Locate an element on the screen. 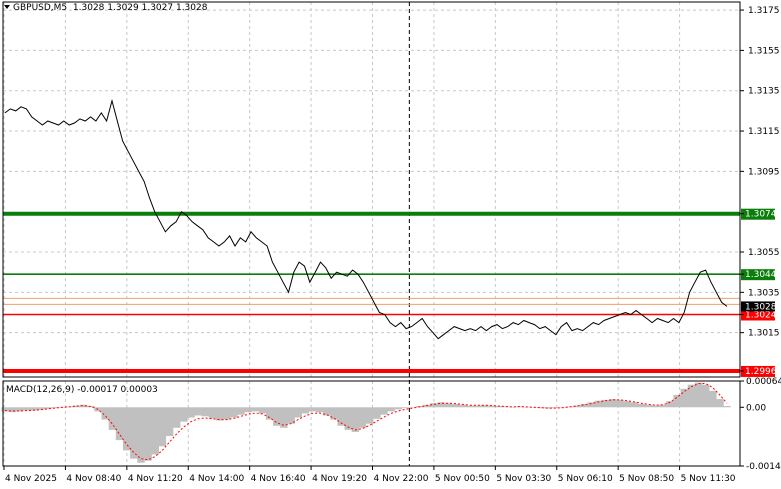  x-tick-label: 5 Nov 06:10 is located at coordinates (585, 479).